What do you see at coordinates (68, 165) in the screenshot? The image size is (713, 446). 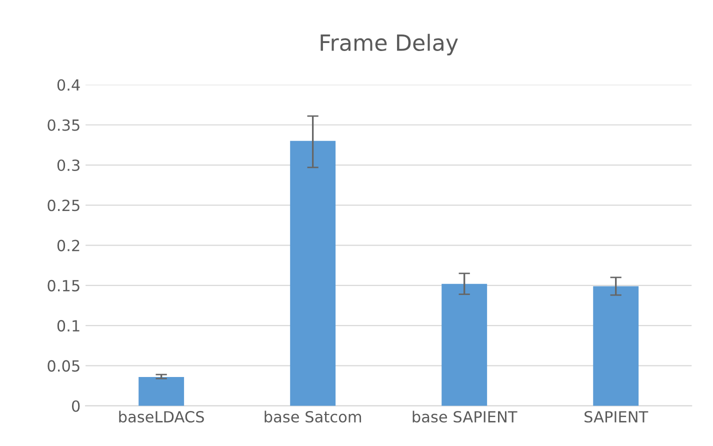 I see `y-tick-label: 0.3` at bounding box center [68, 165].